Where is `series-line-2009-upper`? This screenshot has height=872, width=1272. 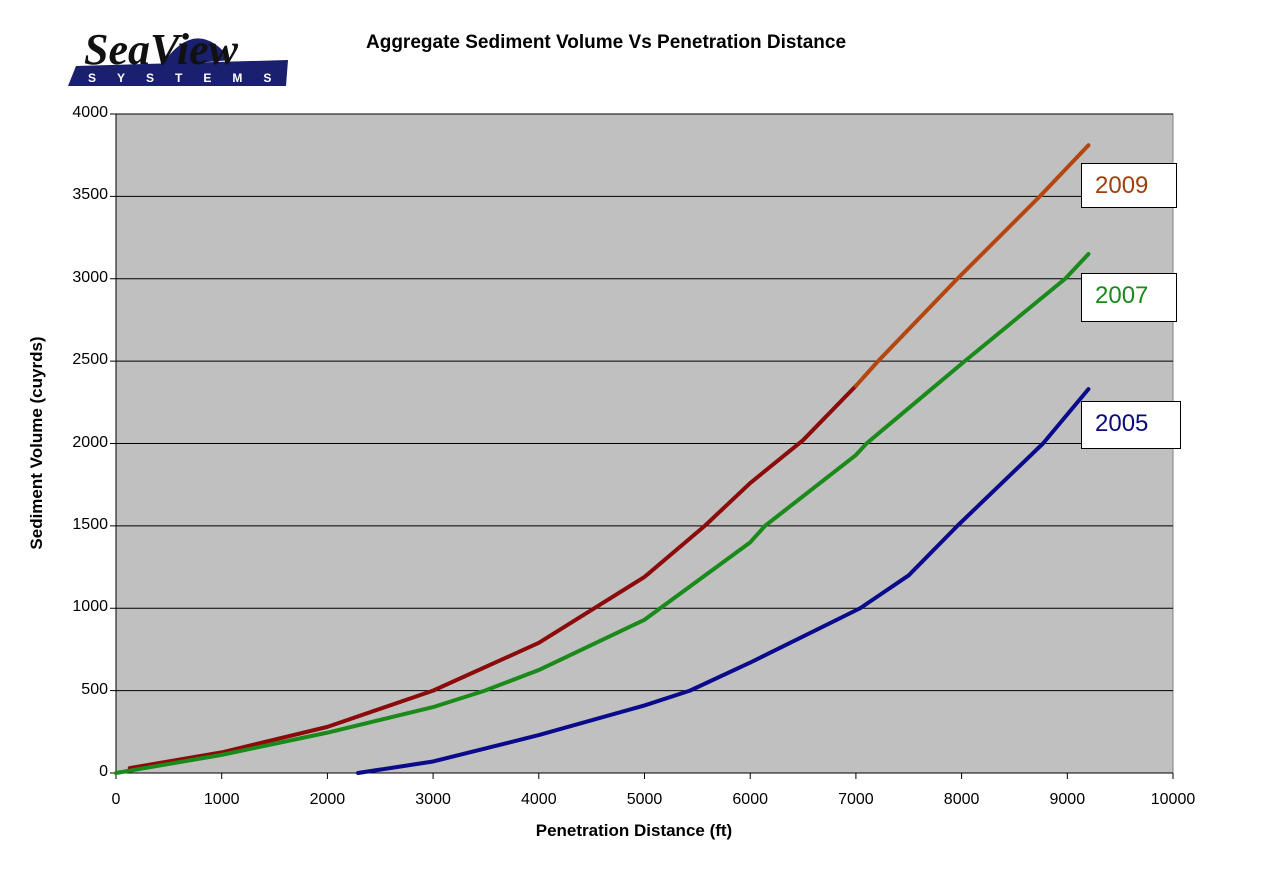 series-line-2009-upper is located at coordinates (972, 265).